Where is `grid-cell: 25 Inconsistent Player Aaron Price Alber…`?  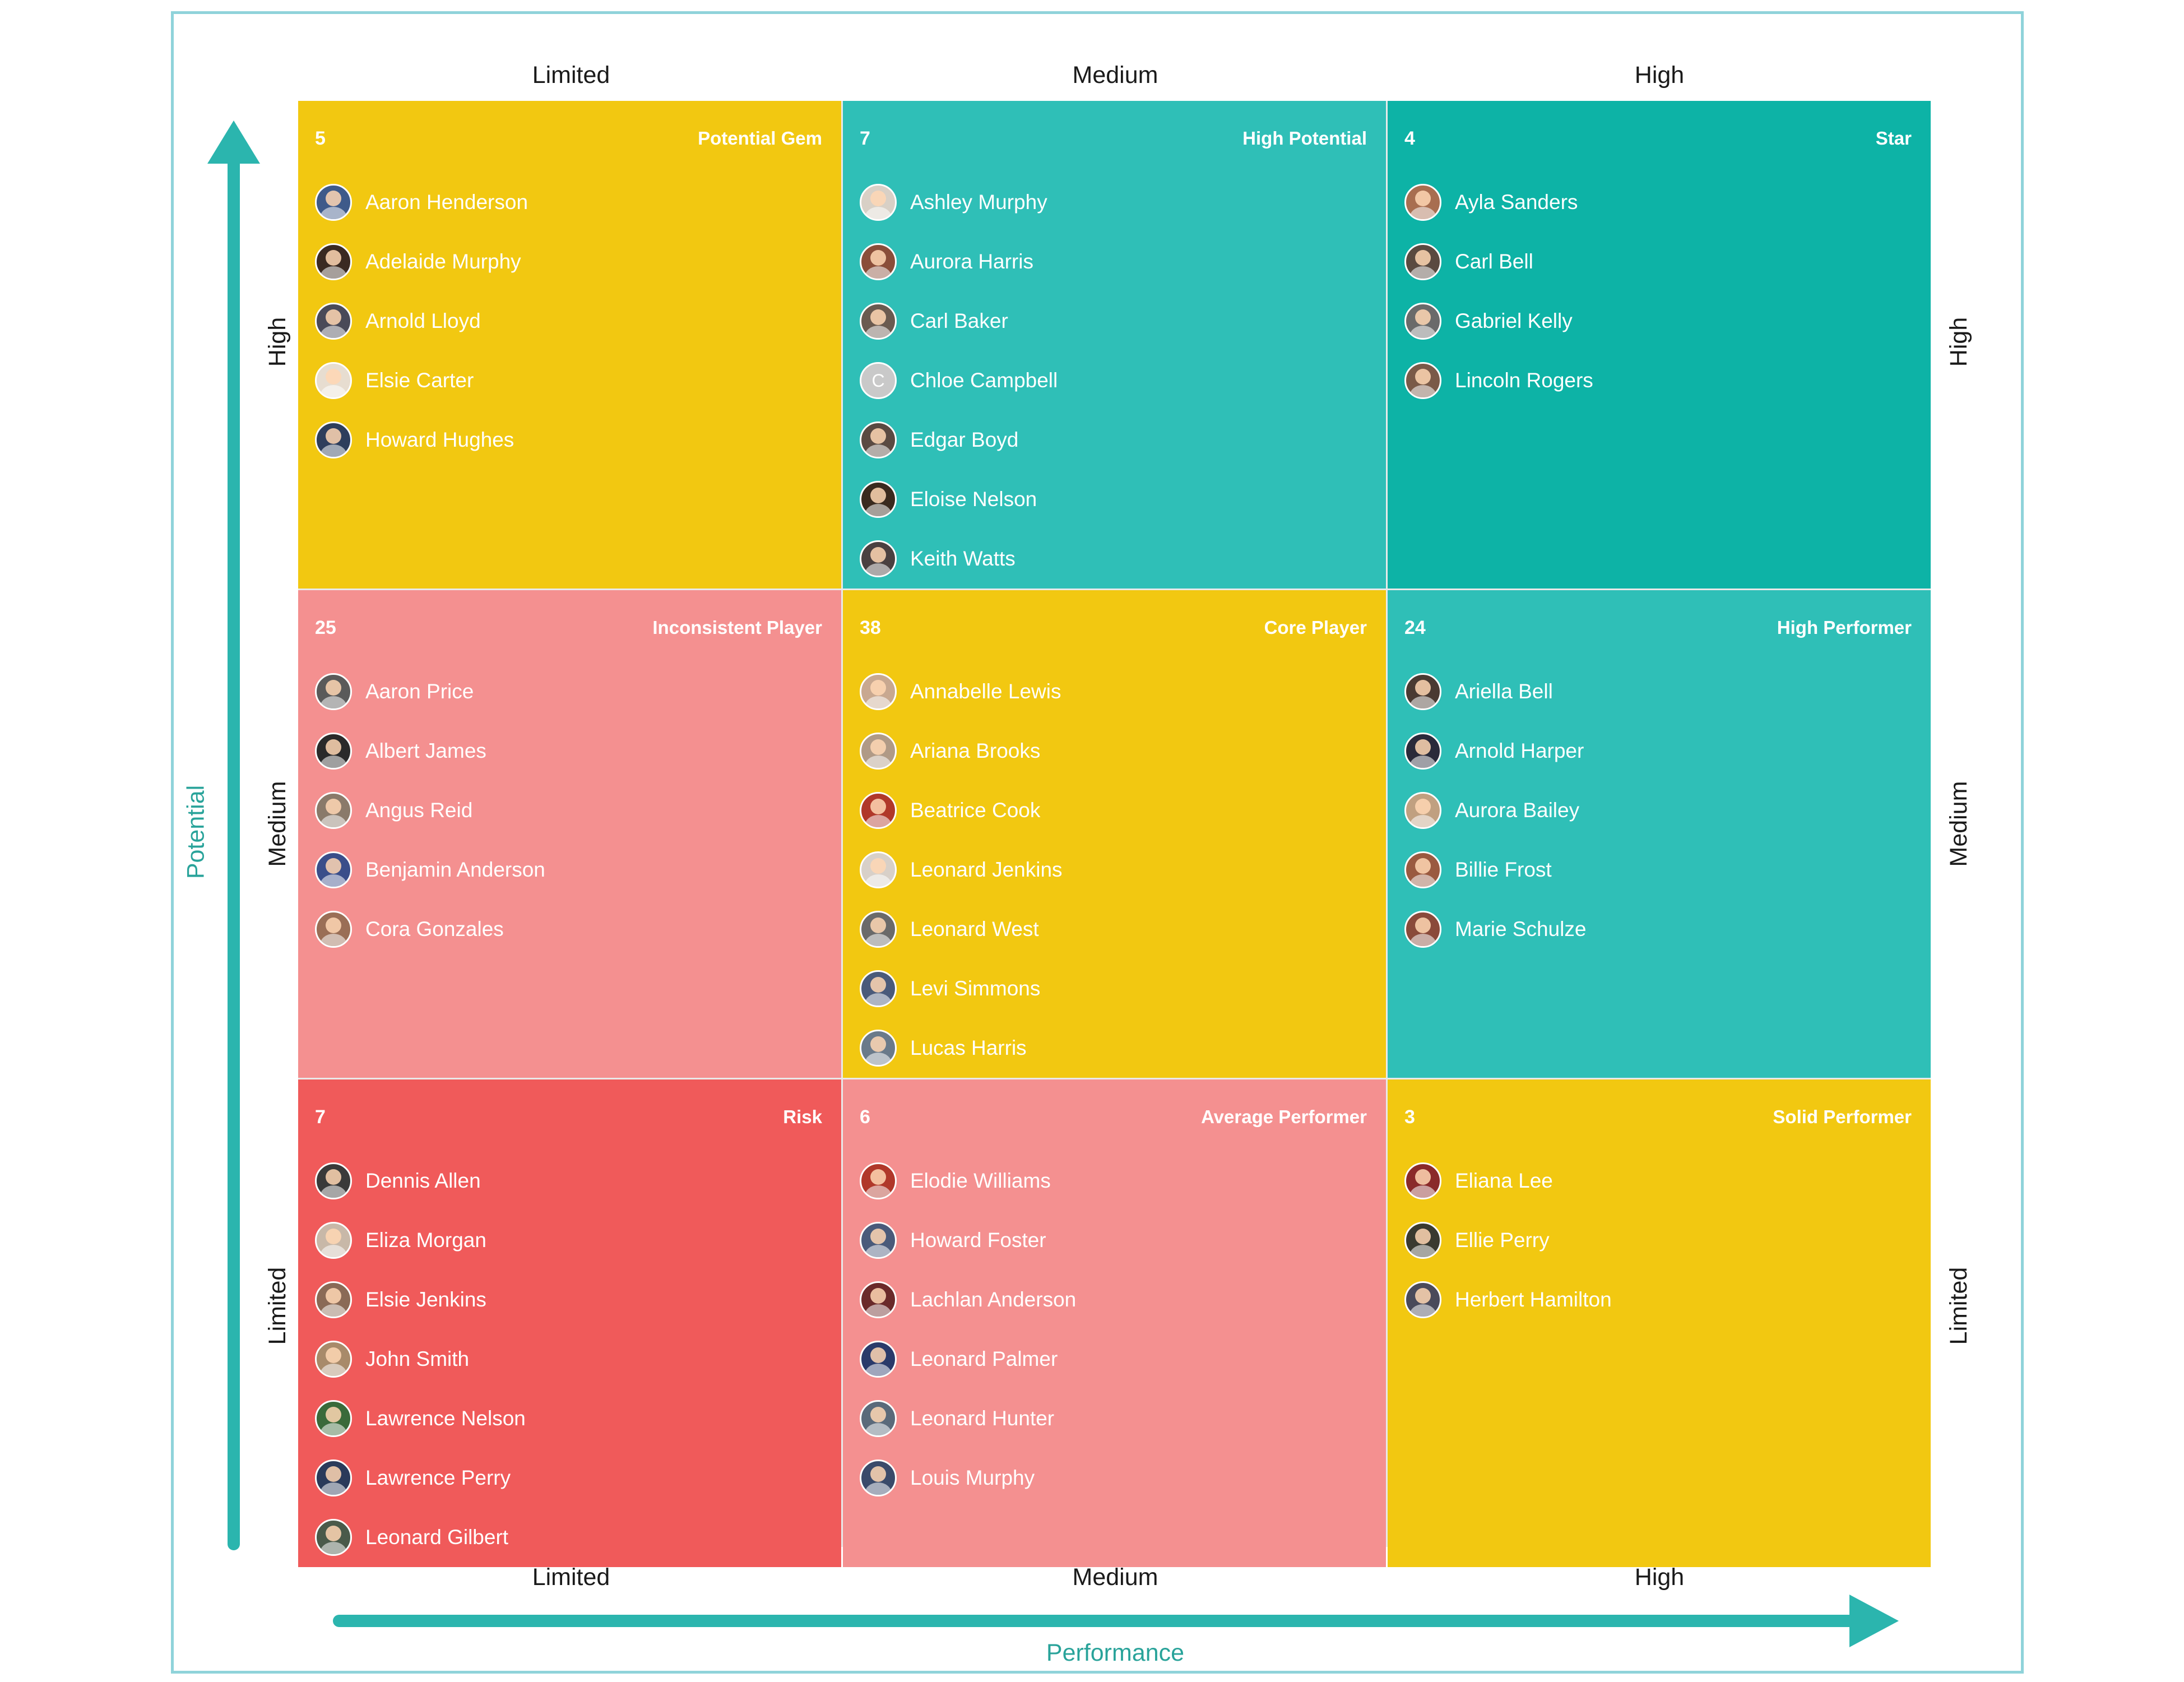 grid-cell: 25 Inconsistent Player Aaron Price Alber… is located at coordinates (570, 834).